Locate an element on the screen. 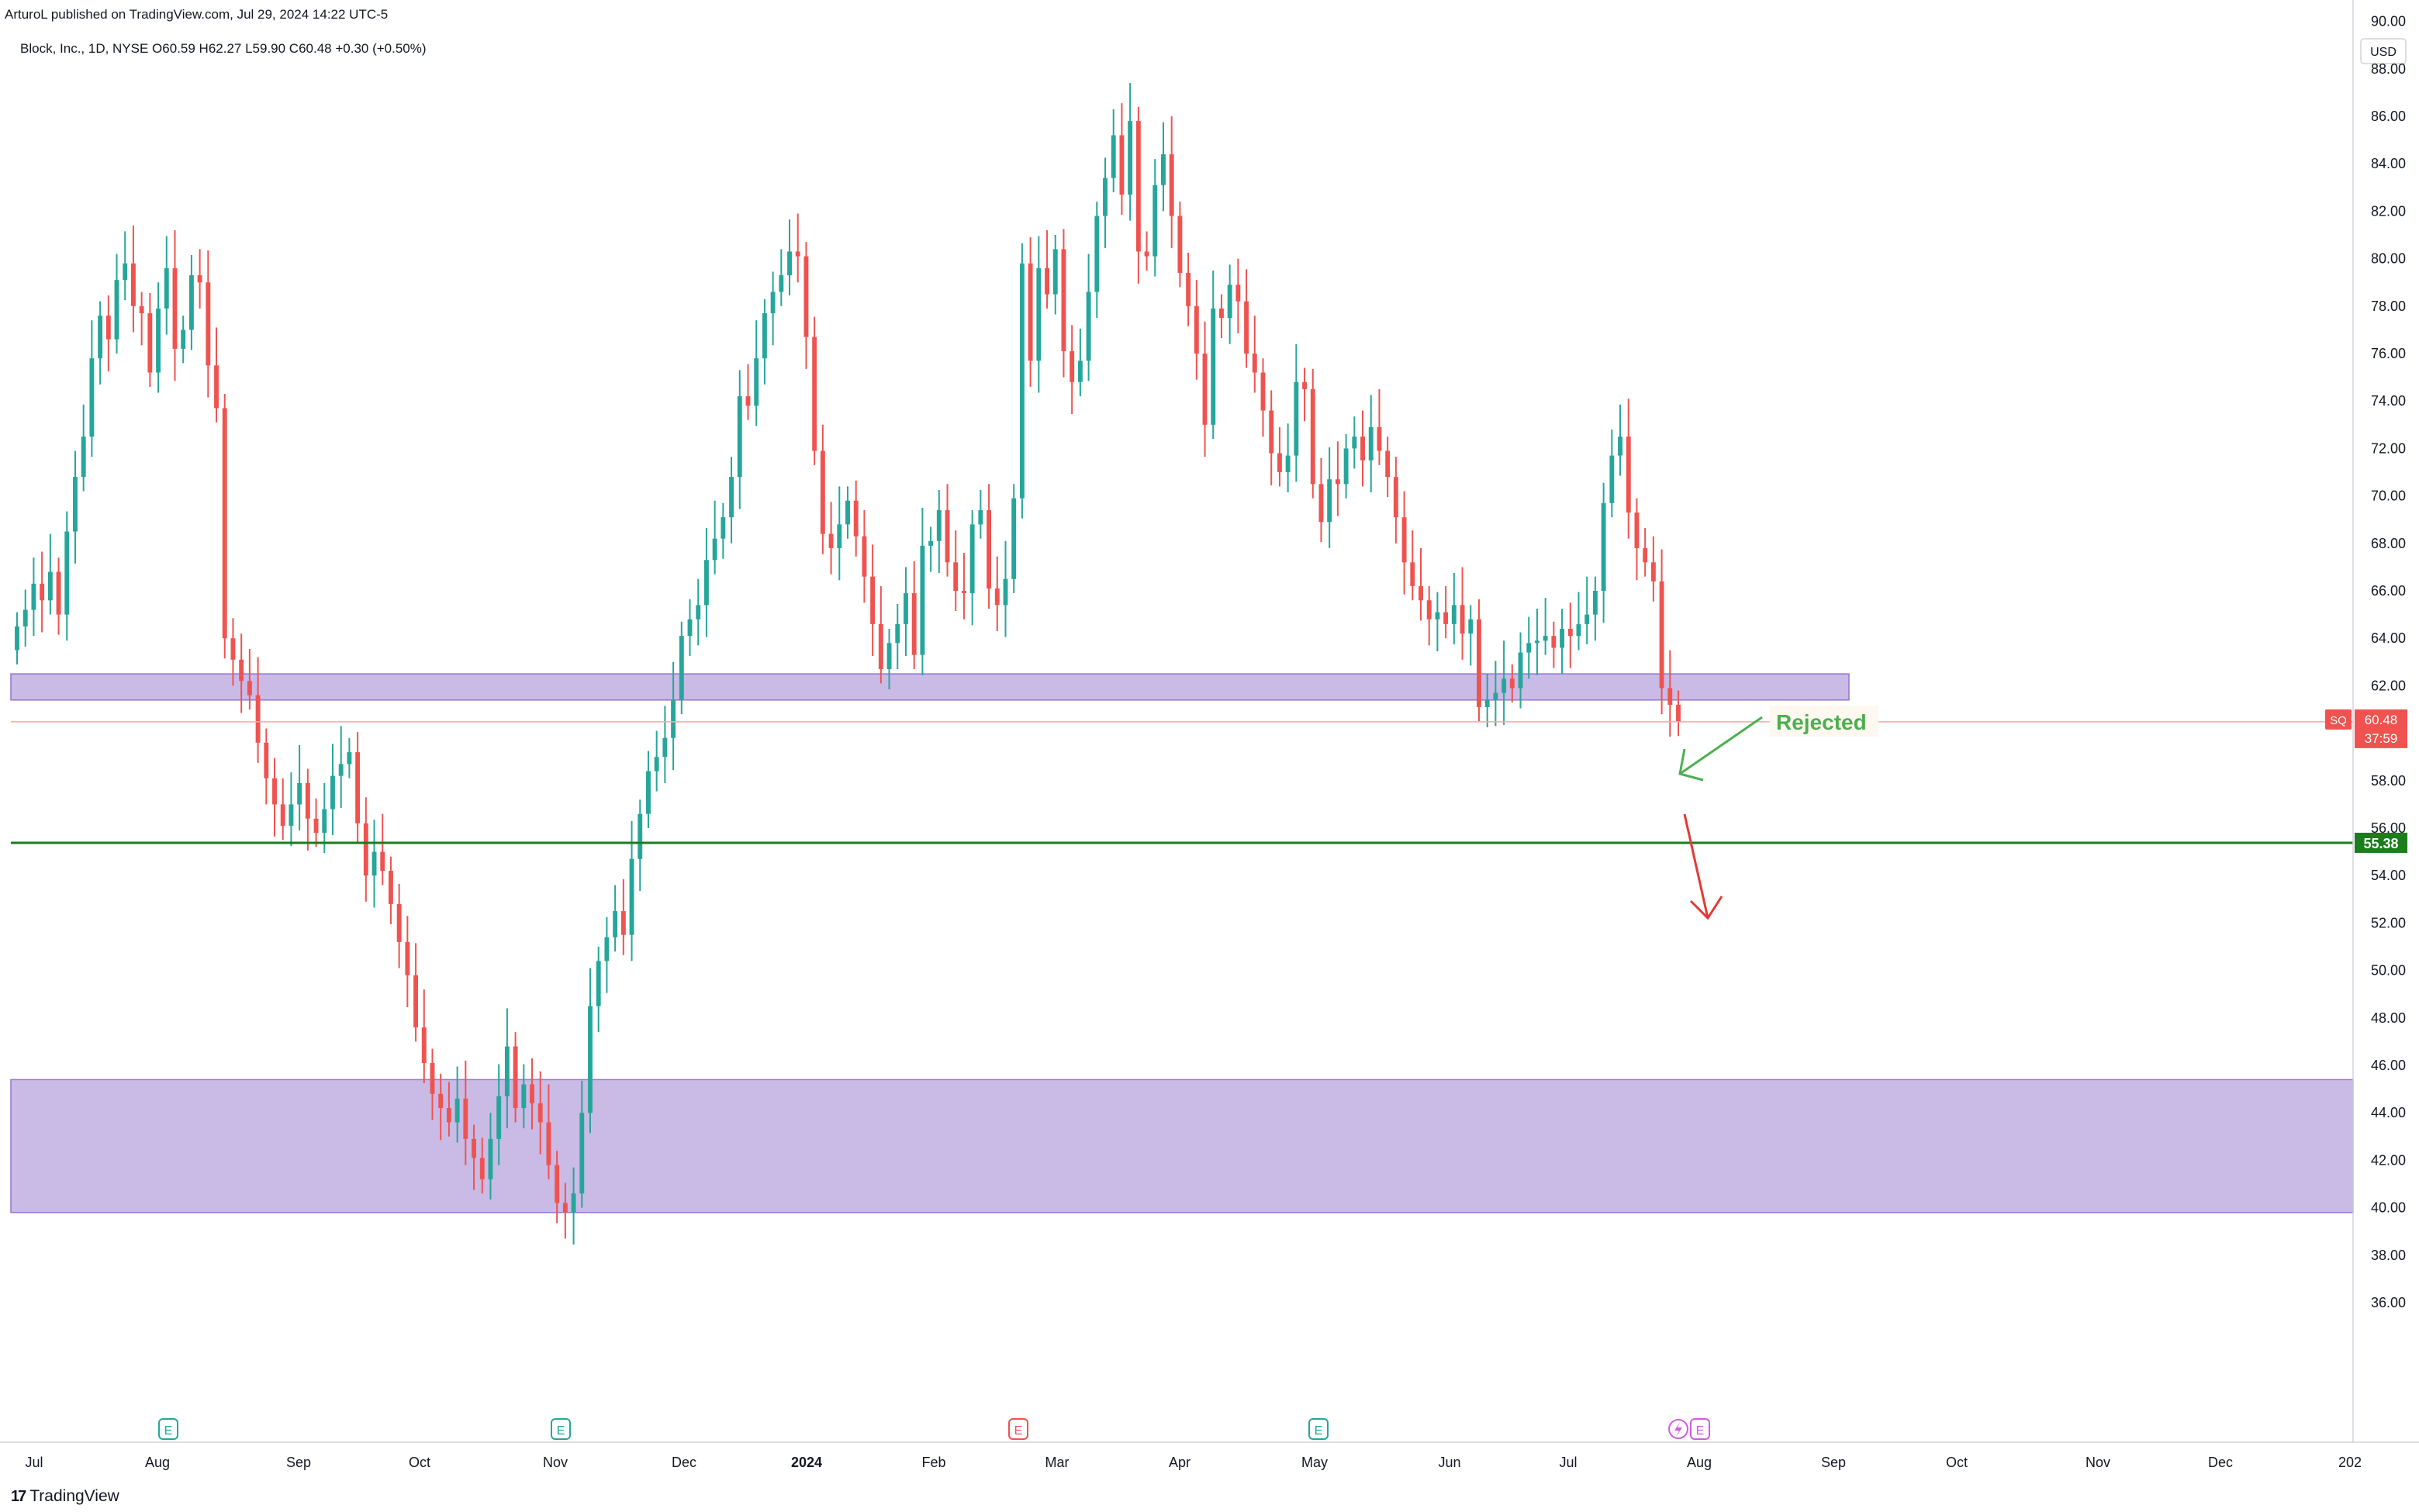 The height and width of the screenshot is (1512, 2419). last-price-label: 60.48 is located at coordinates (2381, 720).